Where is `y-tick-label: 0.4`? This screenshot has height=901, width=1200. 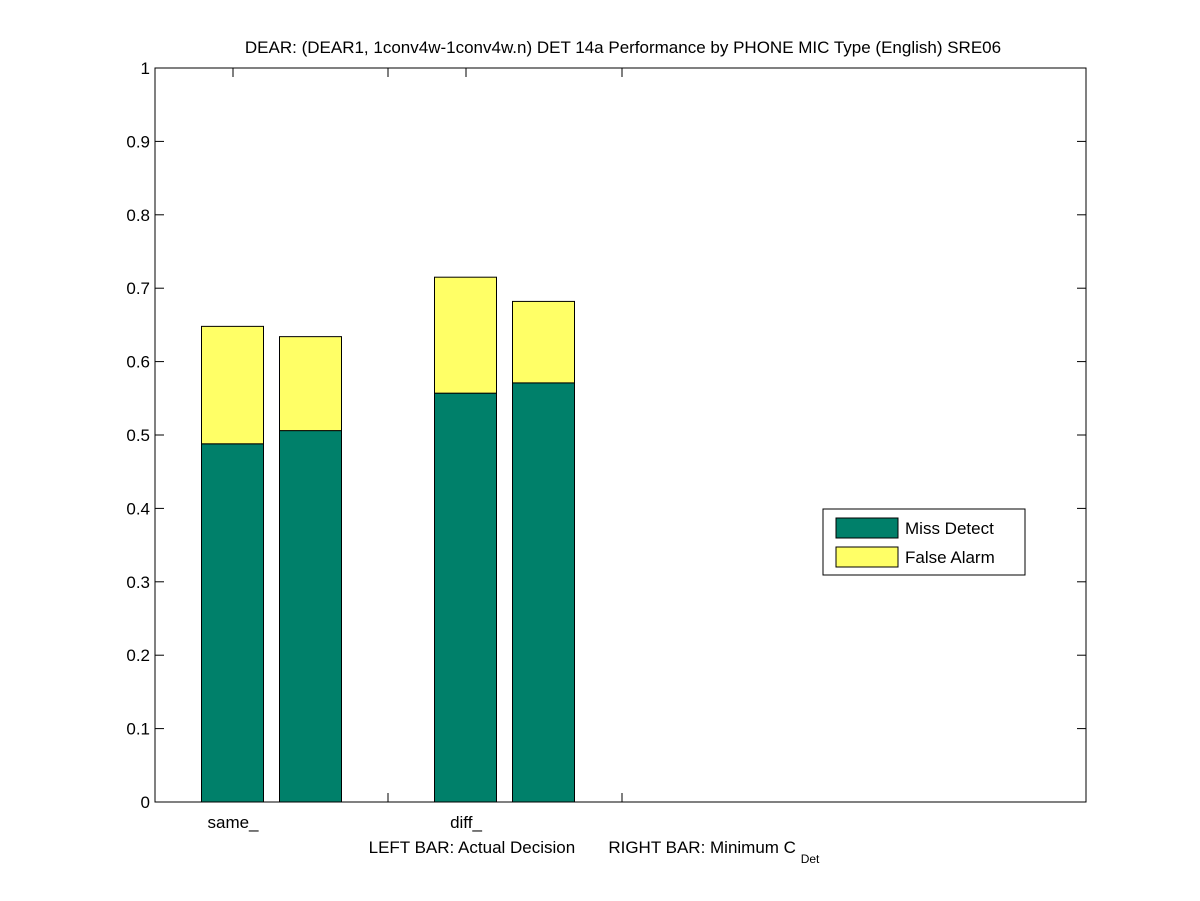 y-tick-label: 0.4 is located at coordinates (138, 508).